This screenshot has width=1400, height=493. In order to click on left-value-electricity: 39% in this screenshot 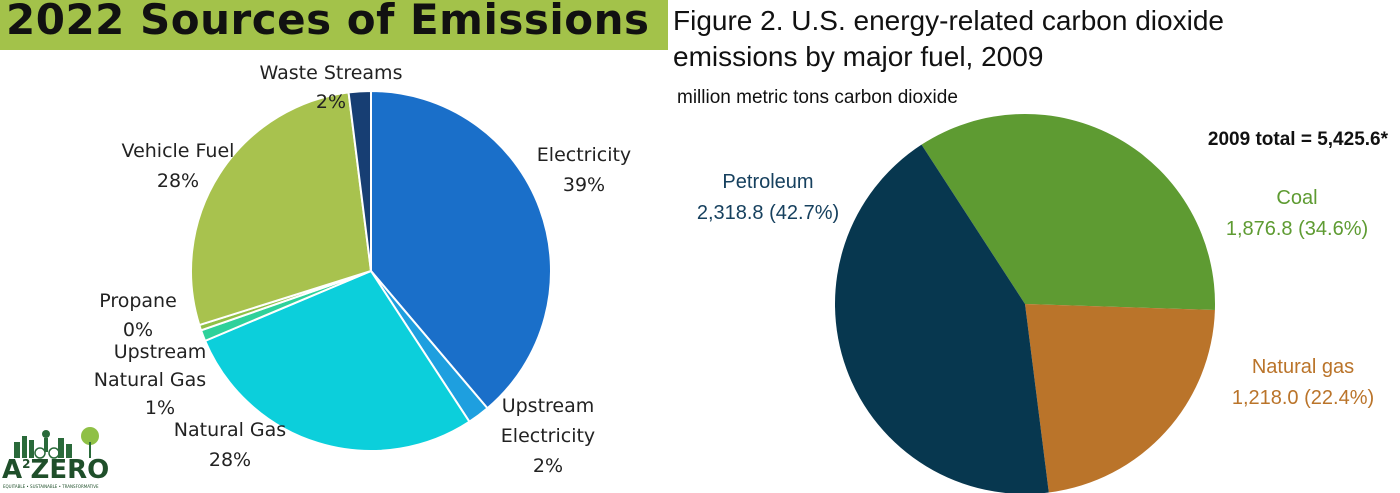, I will do `click(584, 185)`.